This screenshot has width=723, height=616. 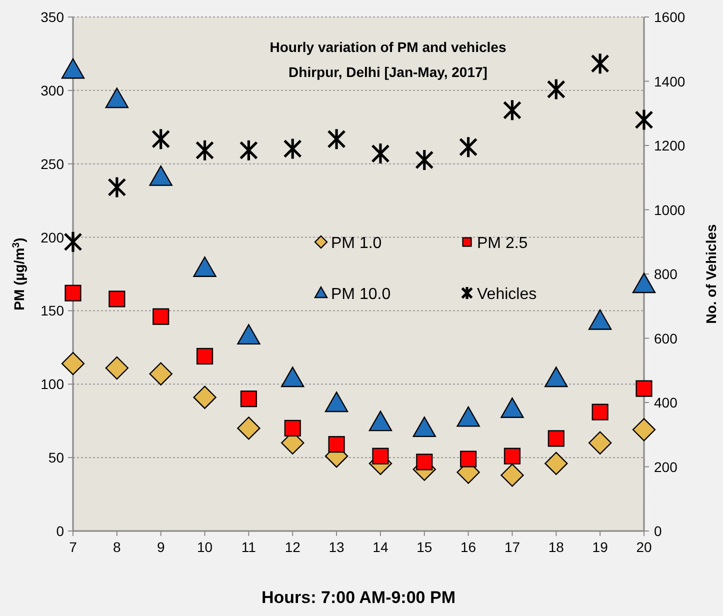 I want to click on y2-tick-label: 800, so click(x=666, y=274).